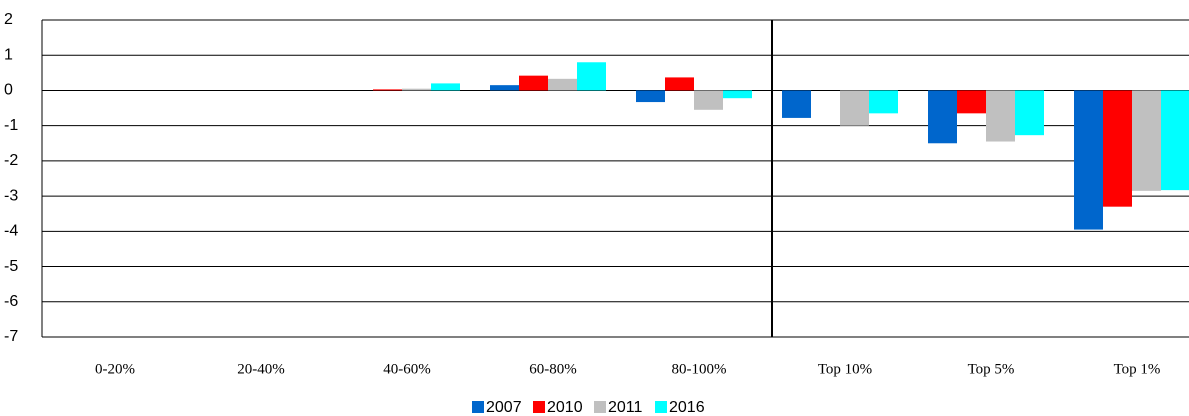 The image size is (1189, 416). What do you see at coordinates (261, 369) in the screenshot?
I see `x-tick-label: 20-40%` at bounding box center [261, 369].